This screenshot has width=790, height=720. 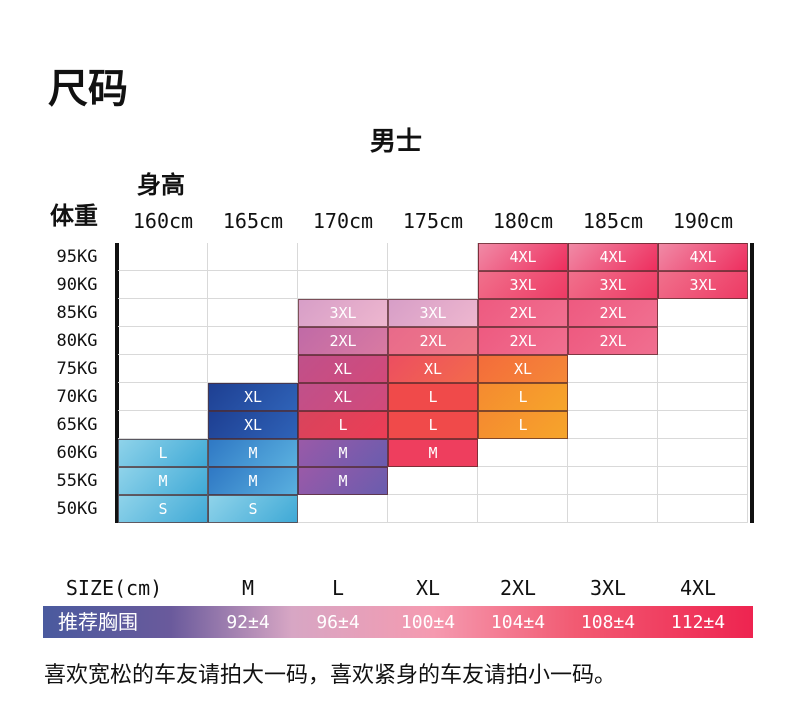 I want to click on weight-header: 90KG, so click(x=77, y=285).